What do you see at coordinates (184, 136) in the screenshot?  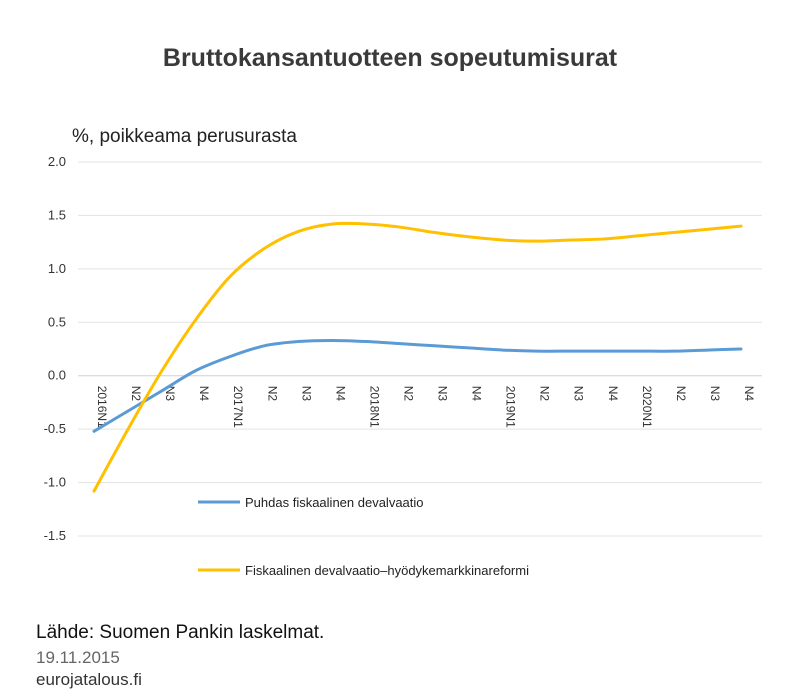 I see `y-axis-unit-label: %, poikkeama perusurasta` at bounding box center [184, 136].